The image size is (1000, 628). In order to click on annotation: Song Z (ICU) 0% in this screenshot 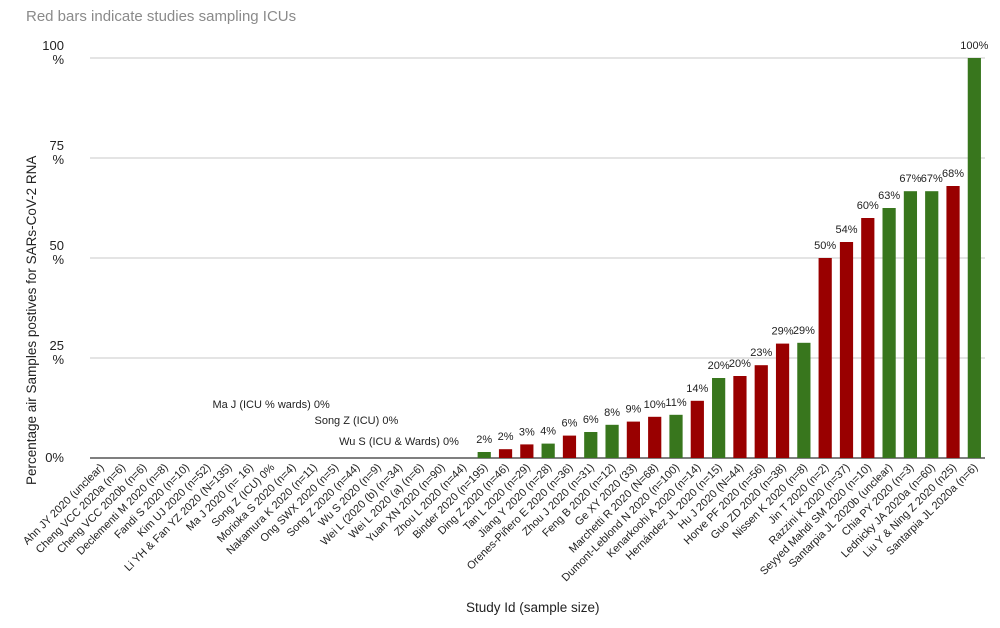, I will do `click(356, 421)`.